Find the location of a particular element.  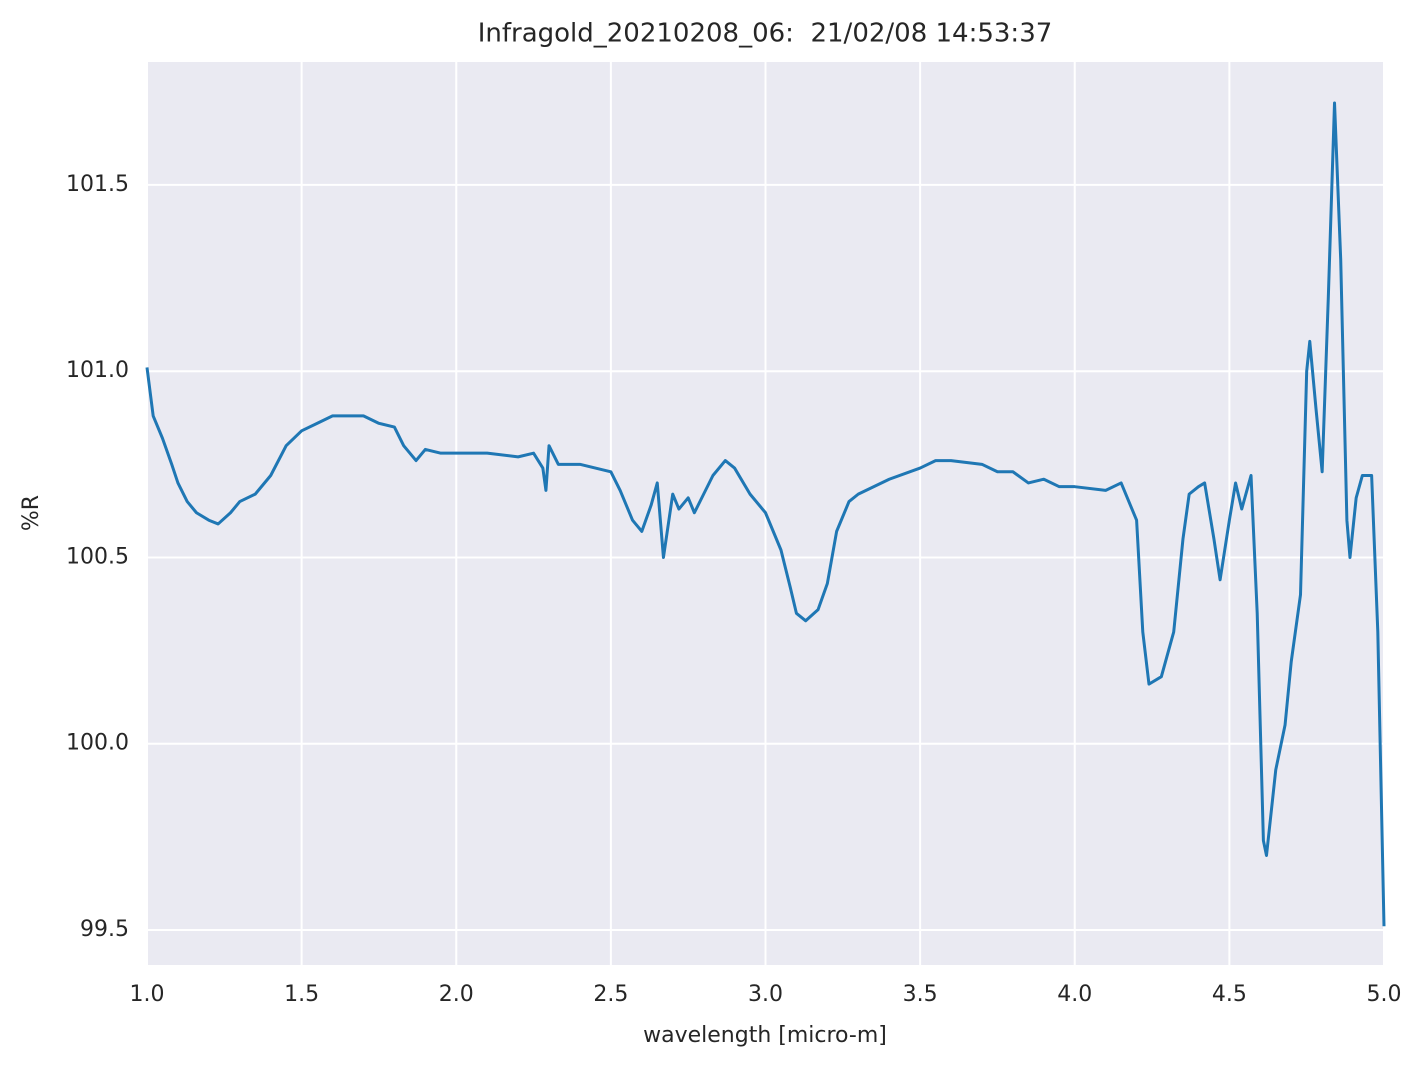

y-tick-label: 99.5 is located at coordinates (104, 929).